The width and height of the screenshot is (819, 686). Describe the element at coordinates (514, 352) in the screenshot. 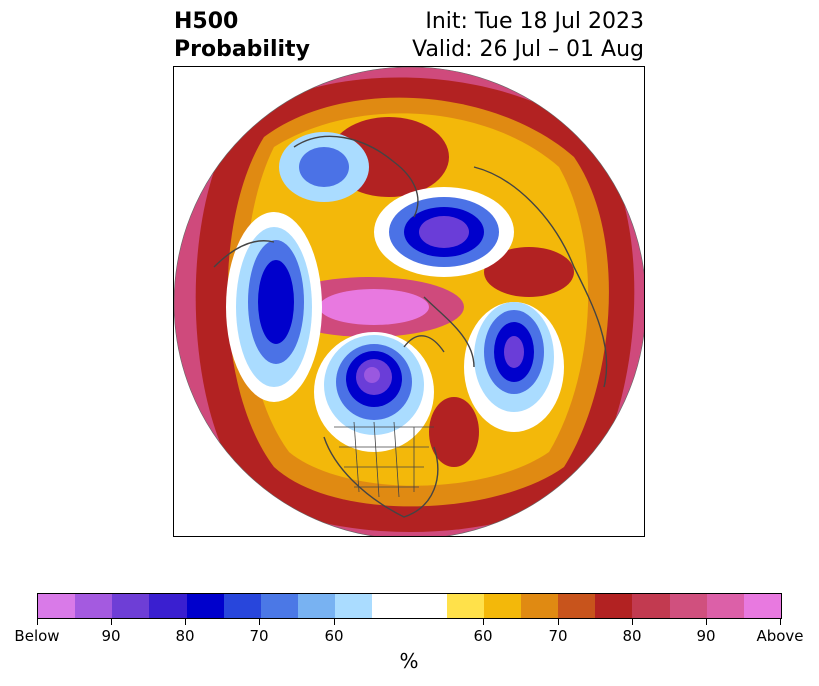

I see `field-below-90-east` at that location.